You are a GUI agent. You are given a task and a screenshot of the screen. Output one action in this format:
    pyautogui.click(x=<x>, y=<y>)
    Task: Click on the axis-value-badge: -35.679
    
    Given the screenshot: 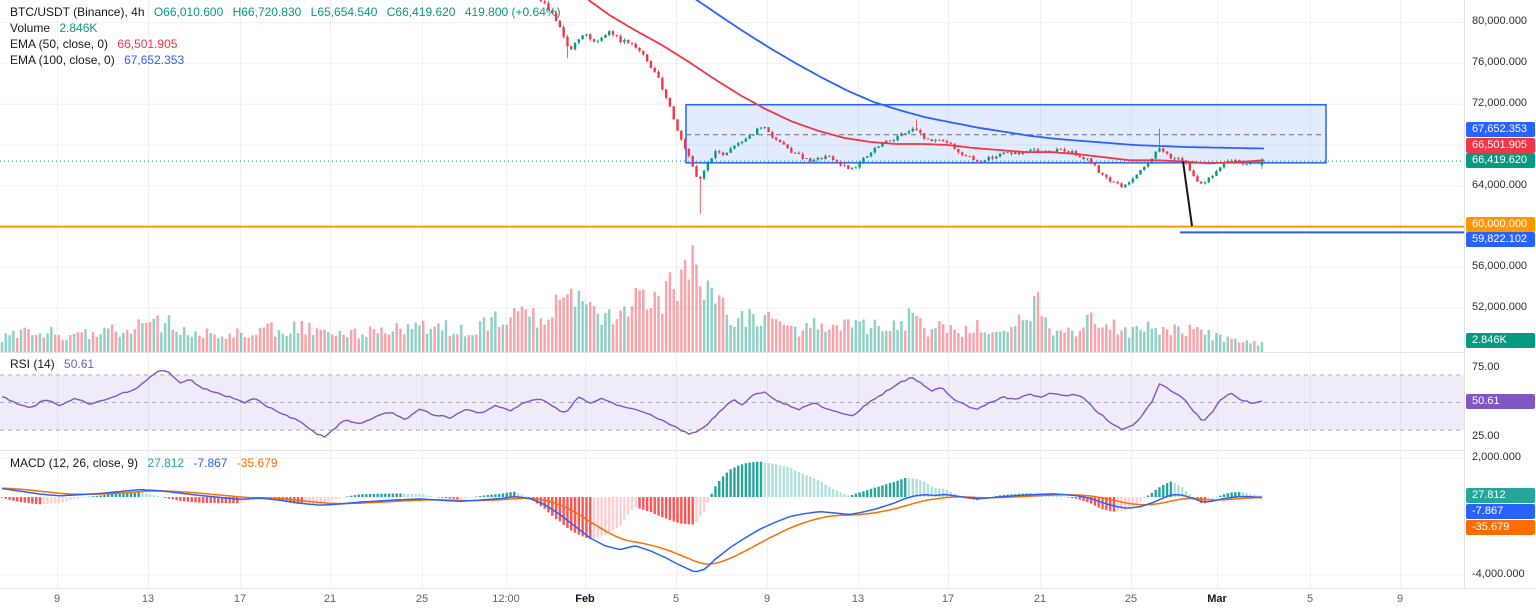 What is the action you would take?
    pyautogui.click(x=1500, y=527)
    